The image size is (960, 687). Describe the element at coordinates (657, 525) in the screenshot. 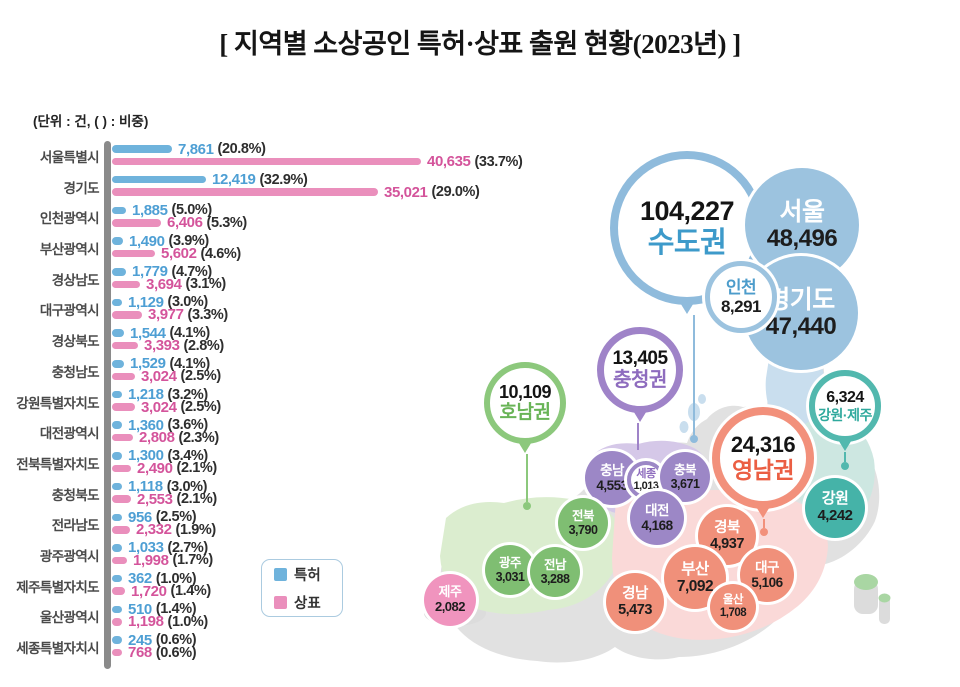

I see `bubble-value: 4,168` at that location.